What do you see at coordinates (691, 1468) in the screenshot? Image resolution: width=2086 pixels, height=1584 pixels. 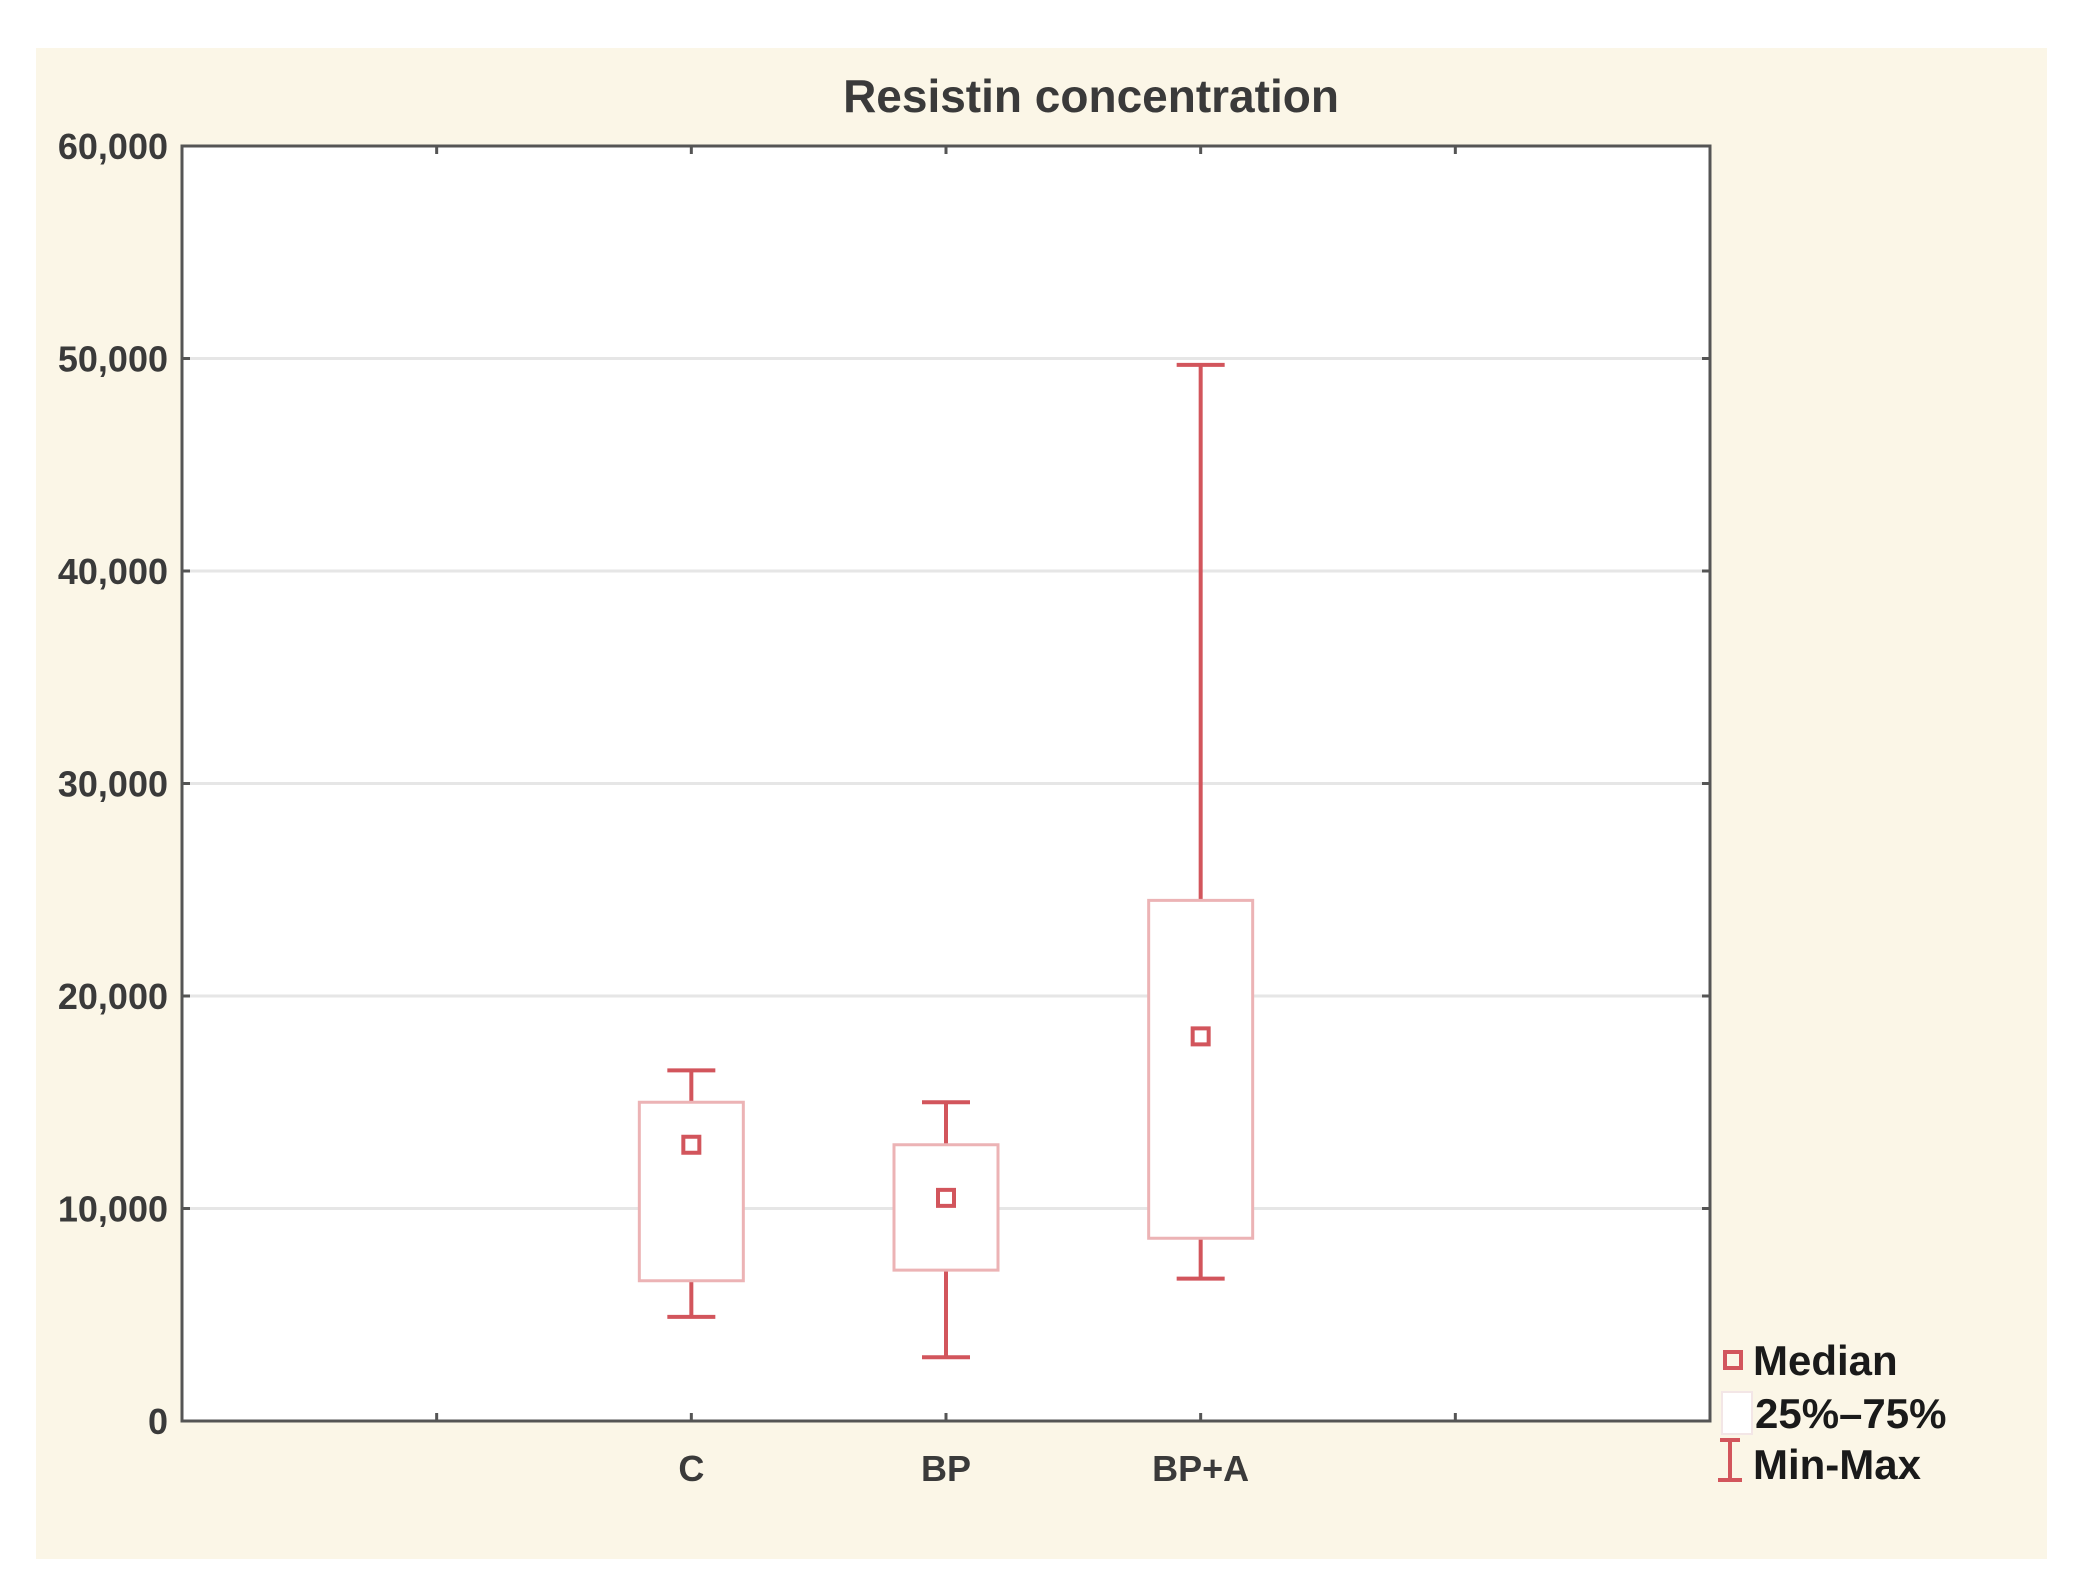 I see `x-category-label: C` at bounding box center [691, 1468].